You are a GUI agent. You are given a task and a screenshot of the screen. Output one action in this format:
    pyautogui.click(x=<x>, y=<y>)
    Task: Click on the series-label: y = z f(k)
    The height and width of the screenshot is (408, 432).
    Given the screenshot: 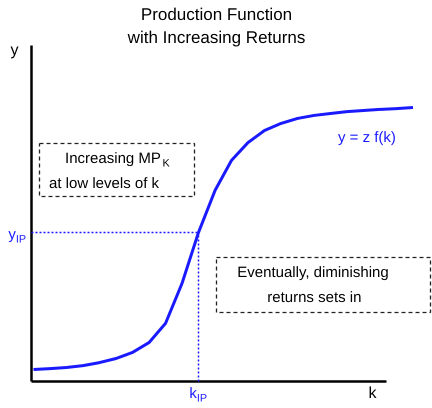 What is the action you would take?
    pyautogui.click(x=367, y=137)
    